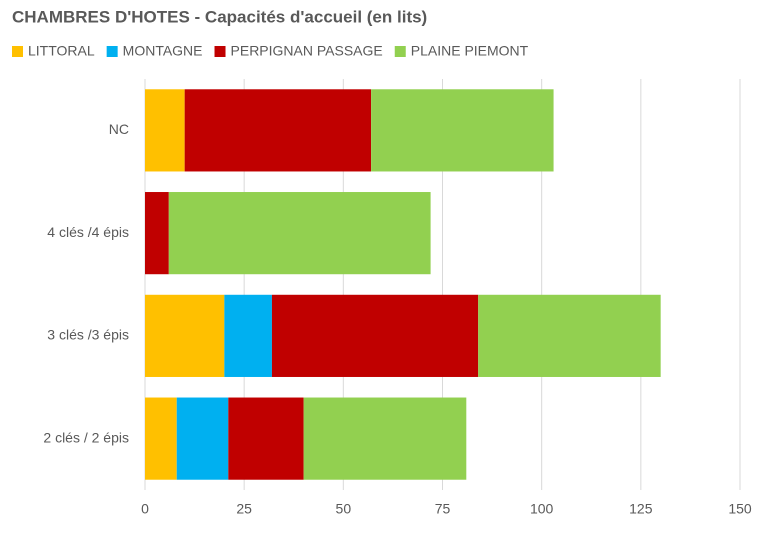  Describe the element at coordinates (443, 509) in the screenshot. I see `x-tick-label: 75` at that location.